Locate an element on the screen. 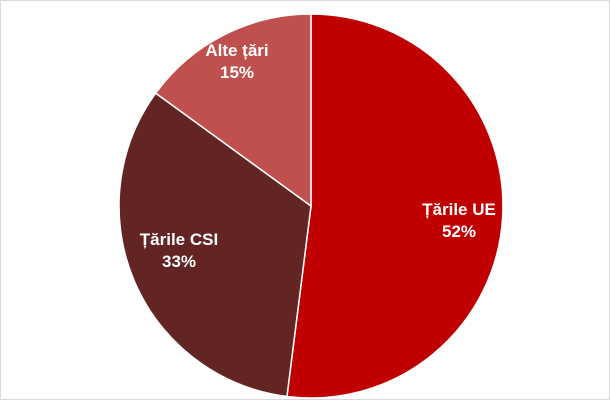  slice-percent-label: 33% is located at coordinates (179, 261).